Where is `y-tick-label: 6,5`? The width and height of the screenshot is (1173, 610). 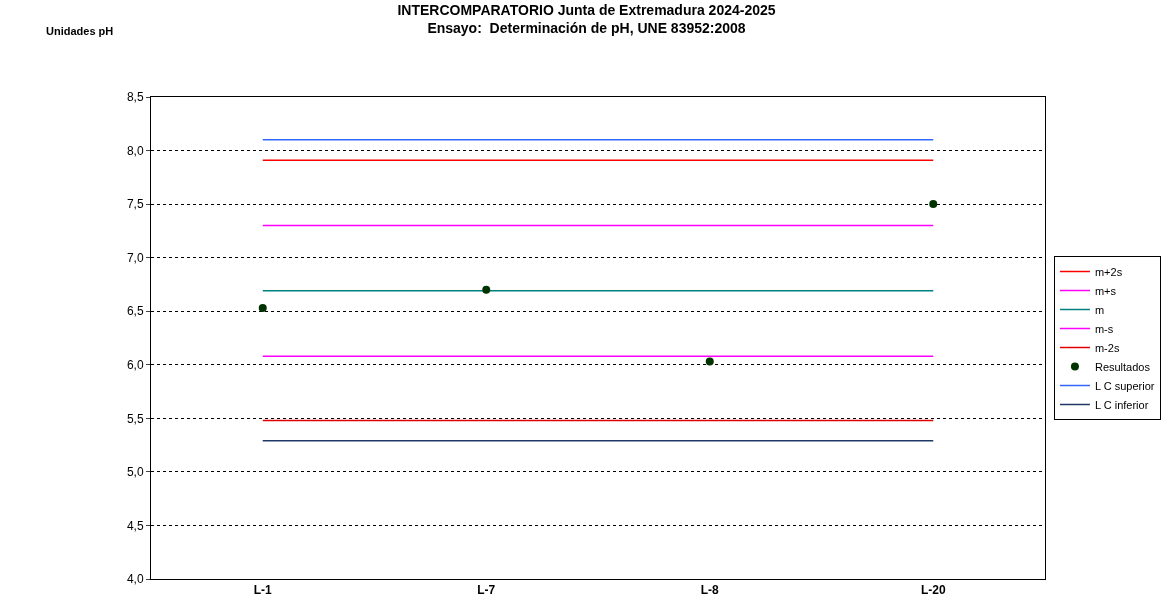 y-tick-label: 6,5 is located at coordinates (135, 311).